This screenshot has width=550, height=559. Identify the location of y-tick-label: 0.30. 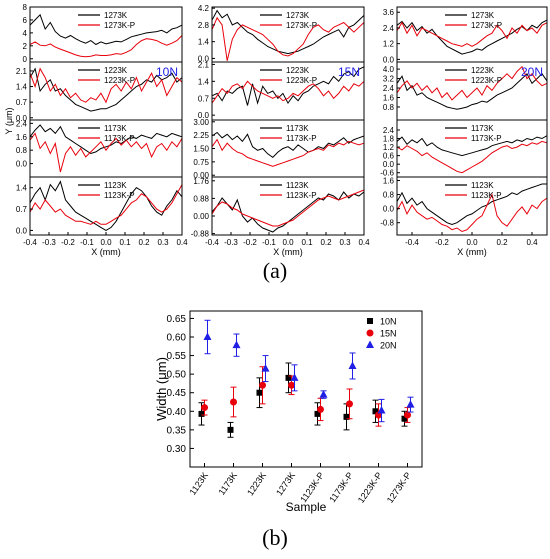
(177, 449).